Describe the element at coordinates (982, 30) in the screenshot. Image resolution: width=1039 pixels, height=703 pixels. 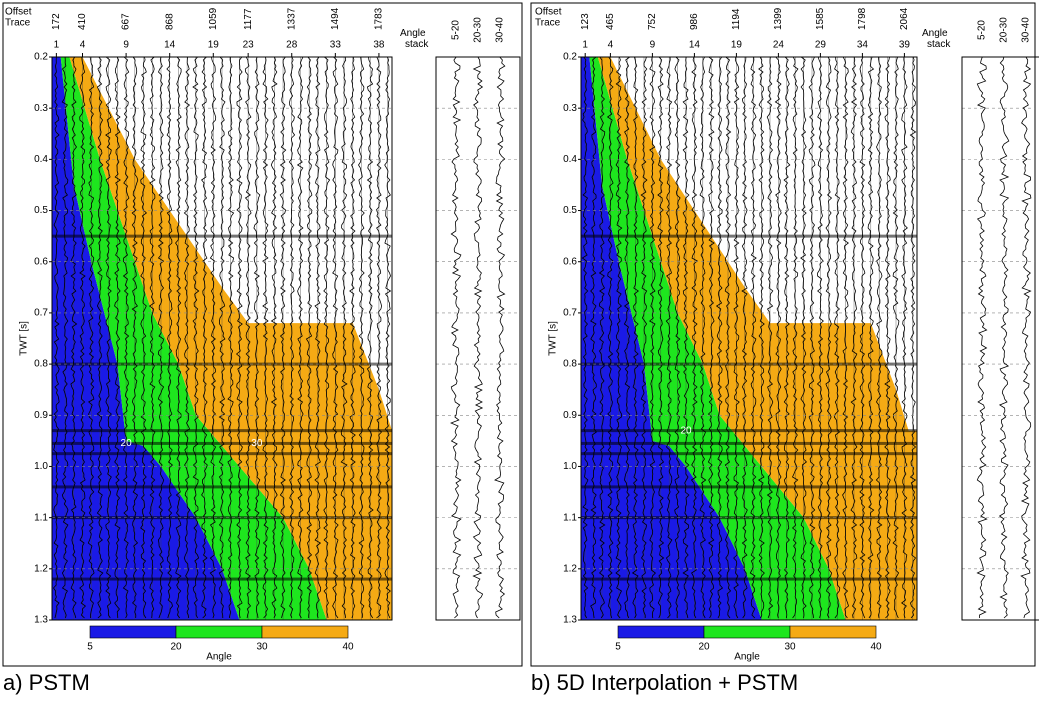
I see `stack-label: 5-20` at that location.